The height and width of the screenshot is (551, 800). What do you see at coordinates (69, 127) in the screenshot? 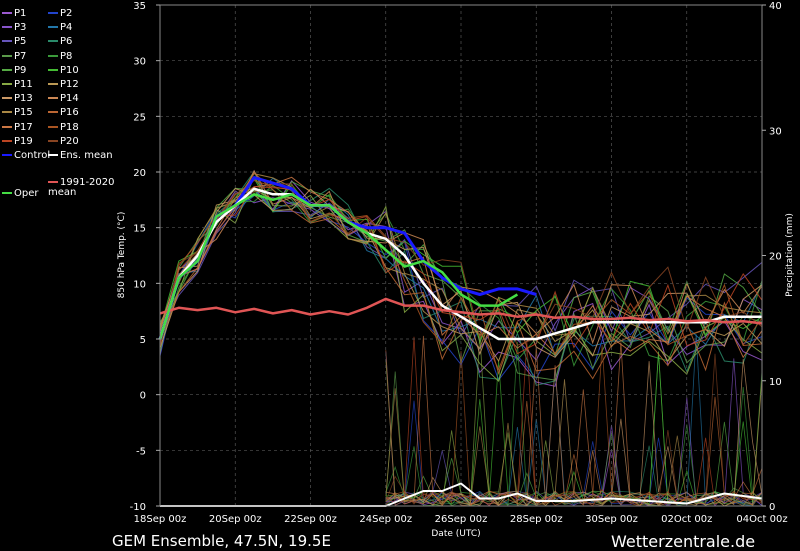
I see `legend-label: P18` at bounding box center [69, 127].